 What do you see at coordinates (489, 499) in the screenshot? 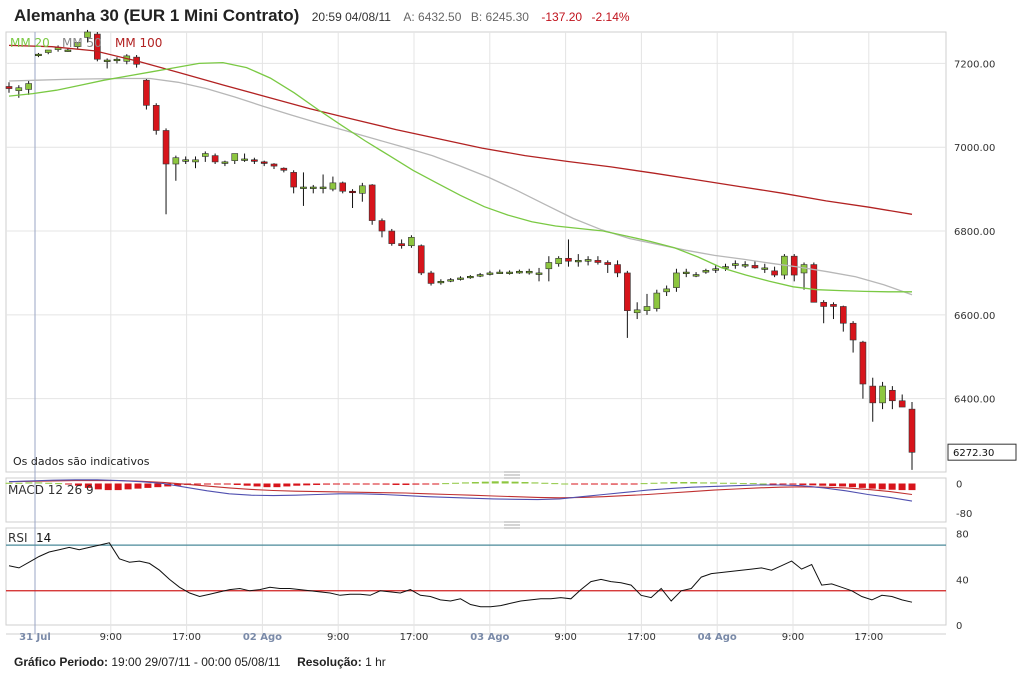
I see `macd-panel: 0 -80 MACD 12 26 9` at bounding box center [489, 499].